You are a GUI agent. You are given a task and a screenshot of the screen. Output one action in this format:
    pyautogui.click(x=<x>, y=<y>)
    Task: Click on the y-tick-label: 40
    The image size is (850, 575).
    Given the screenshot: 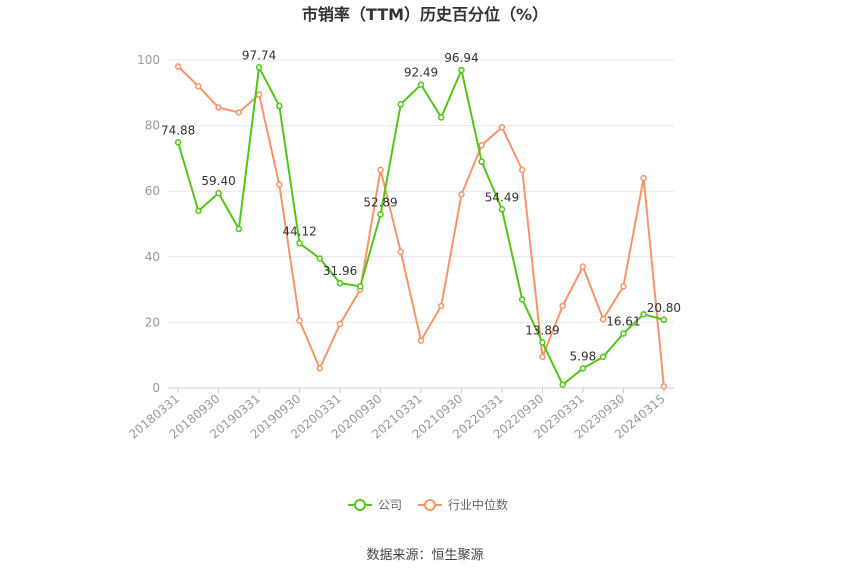 What is the action you would take?
    pyautogui.click(x=152, y=257)
    